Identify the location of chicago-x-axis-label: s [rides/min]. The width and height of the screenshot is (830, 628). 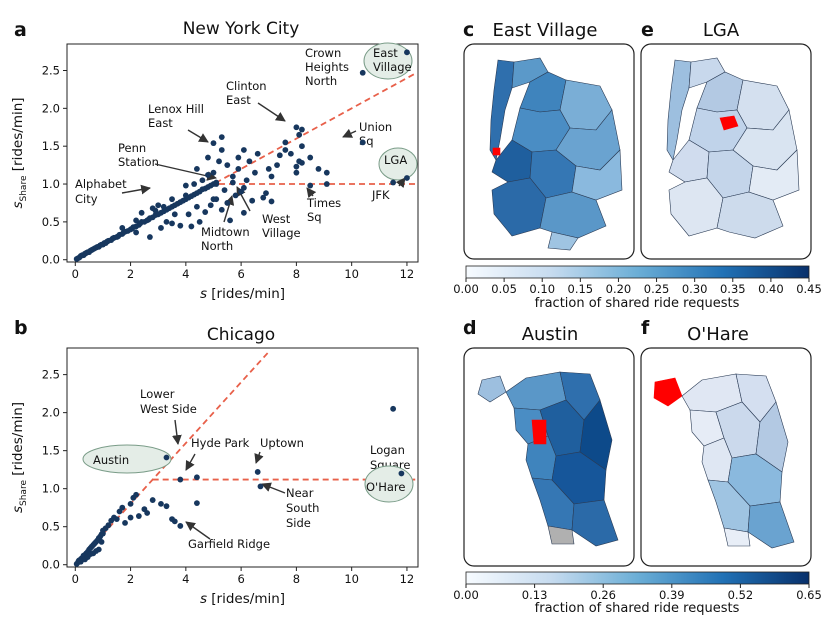
(242, 599).